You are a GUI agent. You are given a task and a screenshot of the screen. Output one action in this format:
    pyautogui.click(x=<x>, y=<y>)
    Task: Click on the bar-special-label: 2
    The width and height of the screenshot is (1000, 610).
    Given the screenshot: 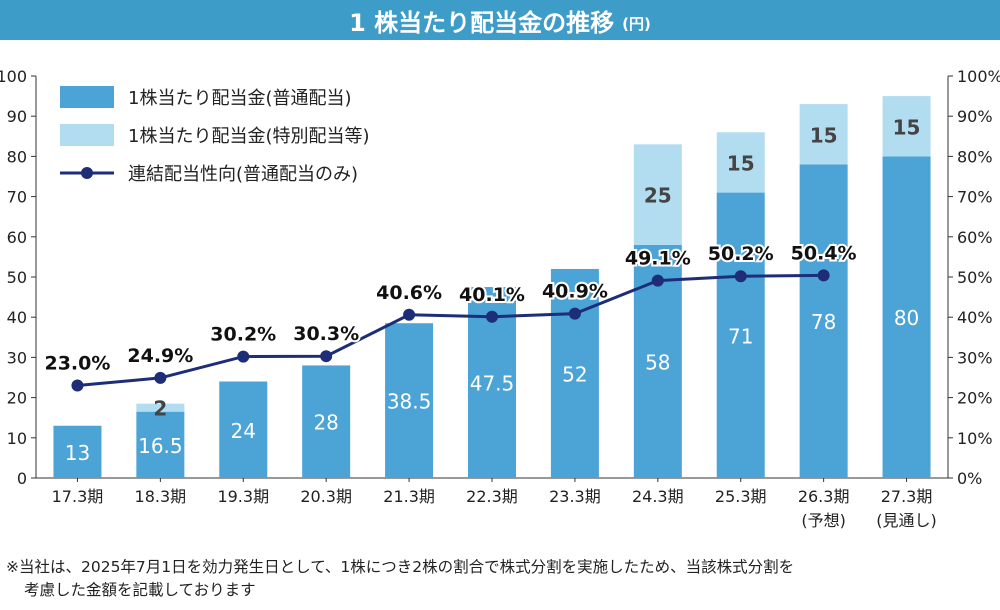 What is the action you would take?
    pyautogui.click(x=160, y=409)
    